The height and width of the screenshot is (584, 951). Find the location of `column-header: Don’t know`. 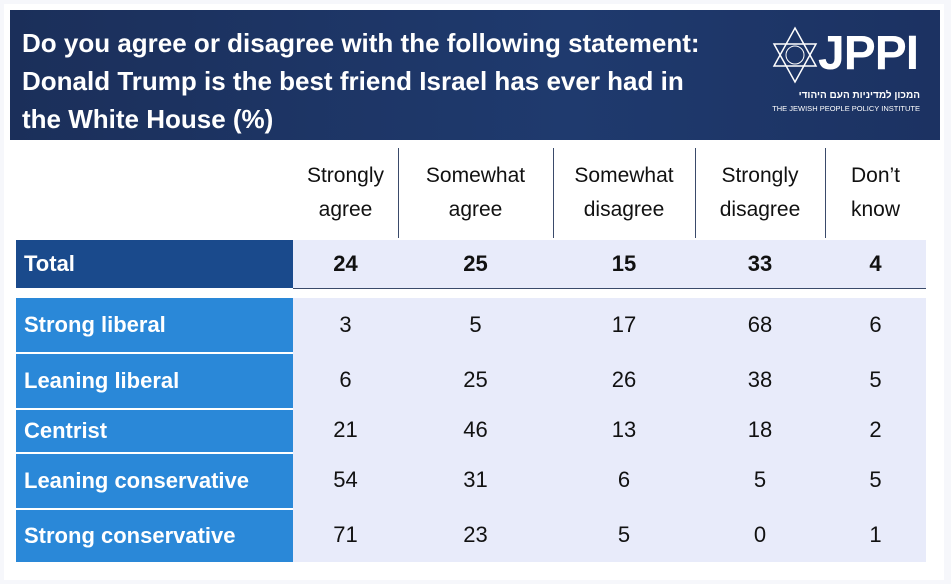

column-header: Don’t know is located at coordinates (875, 192).